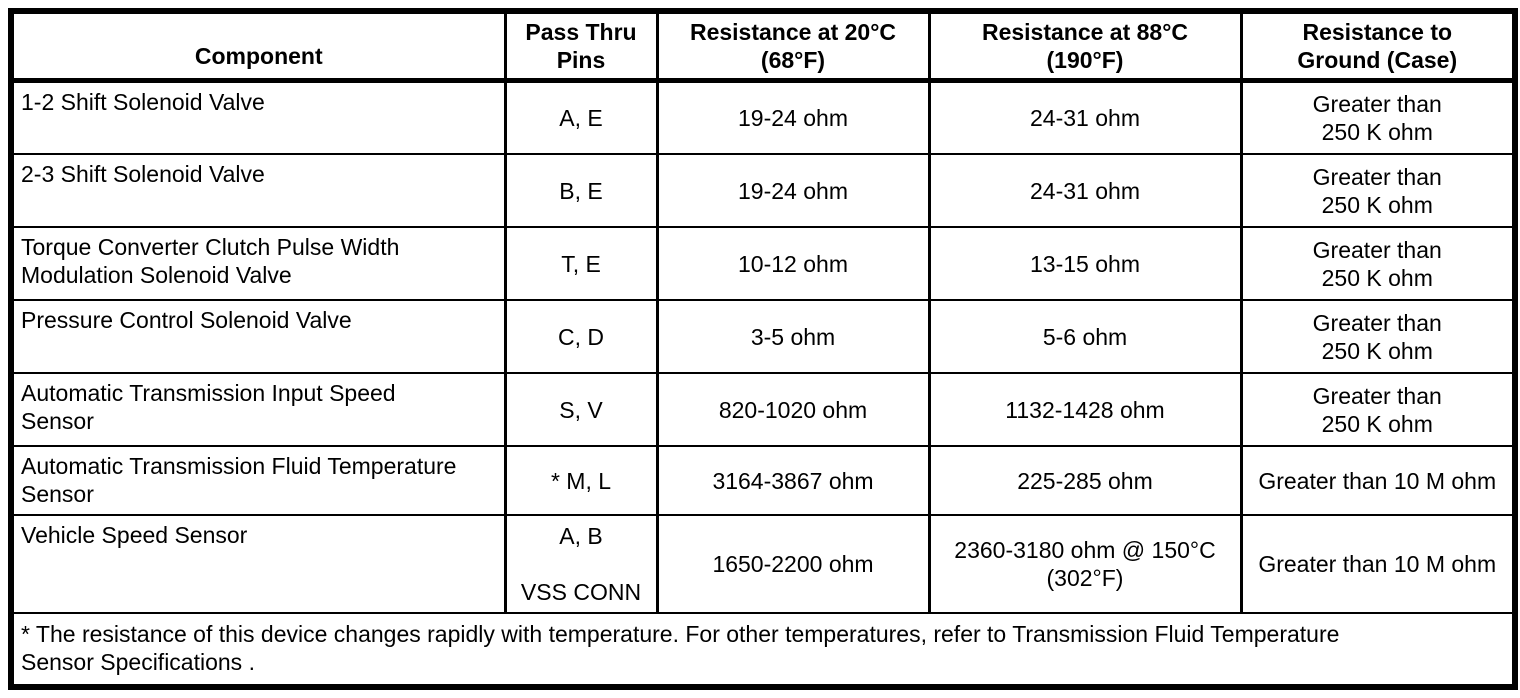 This screenshot has height=698, width=1520. Describe the element at coordinates (793, 564) in the screenshot. I see `resistance-20c-cell: 1650-2200 ohm` at that location.